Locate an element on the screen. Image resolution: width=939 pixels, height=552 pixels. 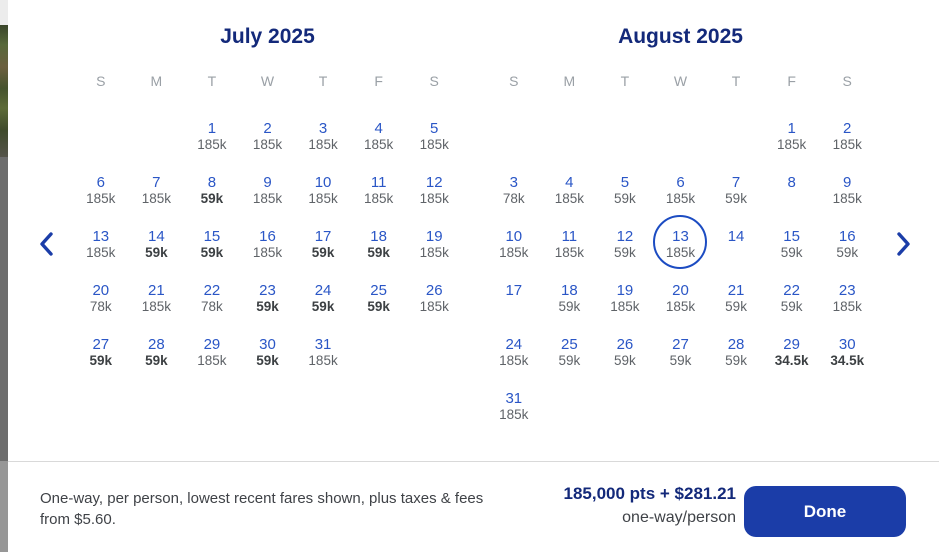
calendar-day-cell: 20 185k is located at coordinates (681, 306).